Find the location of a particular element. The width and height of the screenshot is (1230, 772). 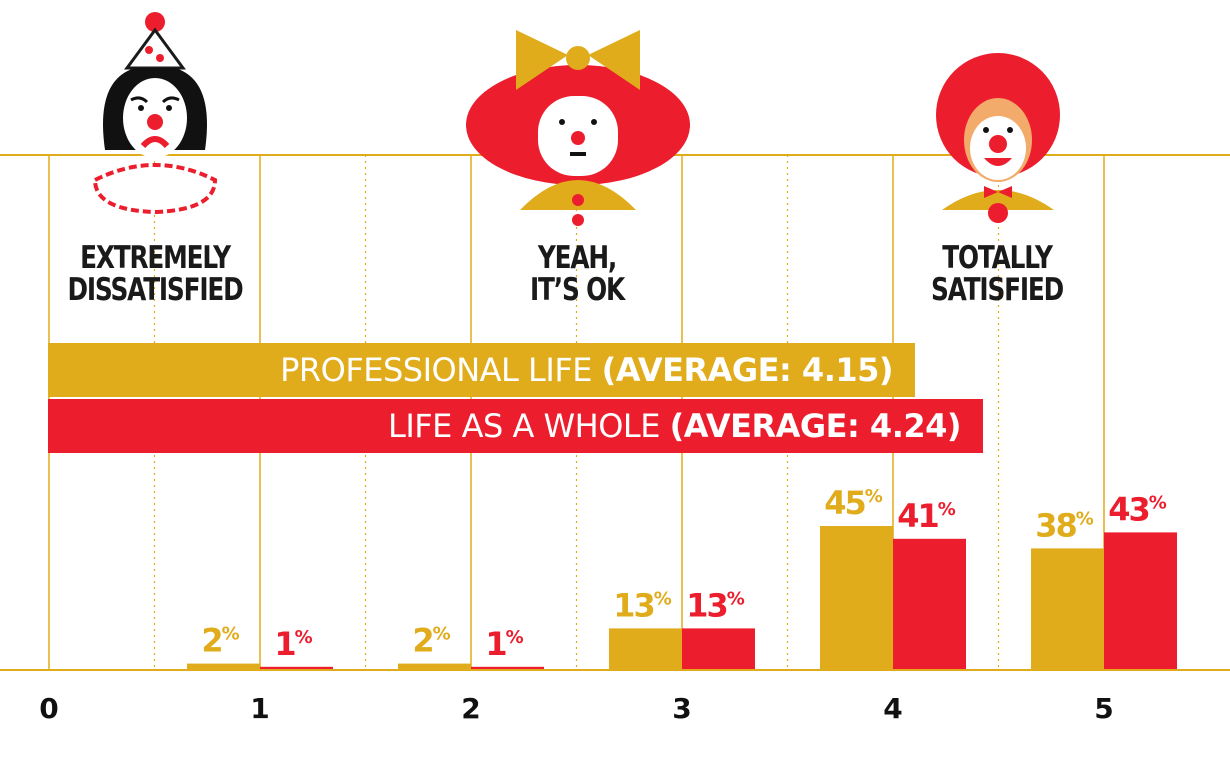

x-tick-label: 2 is located at coordinates (470, 708).